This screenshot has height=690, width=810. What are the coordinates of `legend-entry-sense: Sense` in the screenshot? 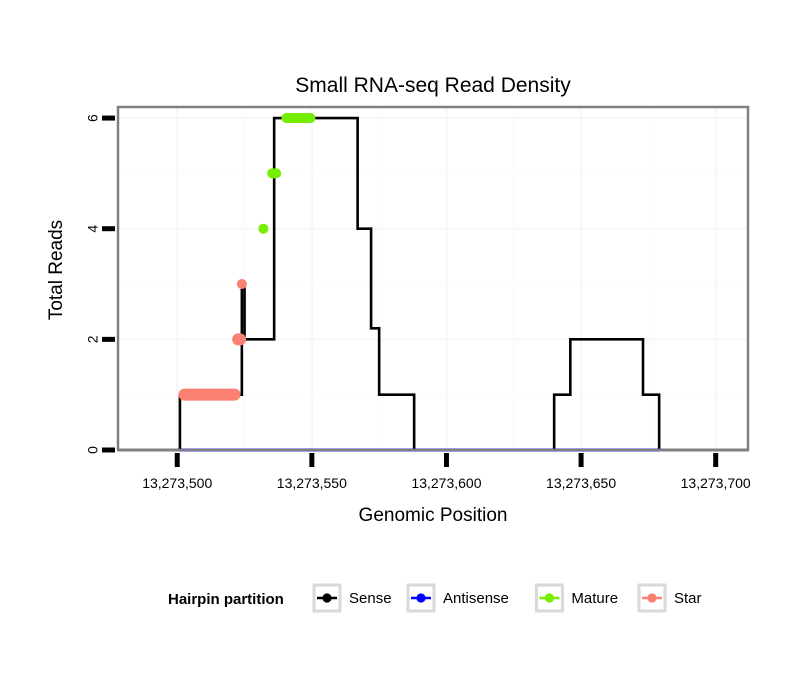 It's located at (352, 598).